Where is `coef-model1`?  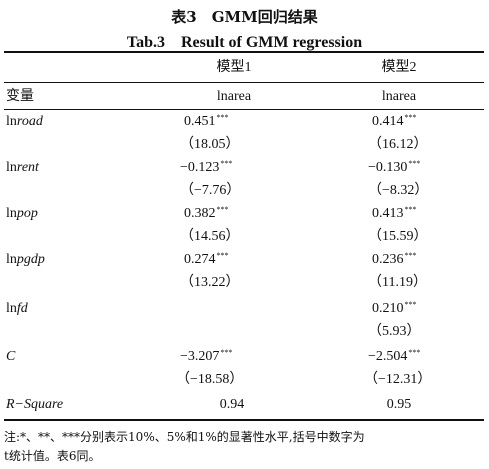
coef-model1 is located at coordinates (249, 308).